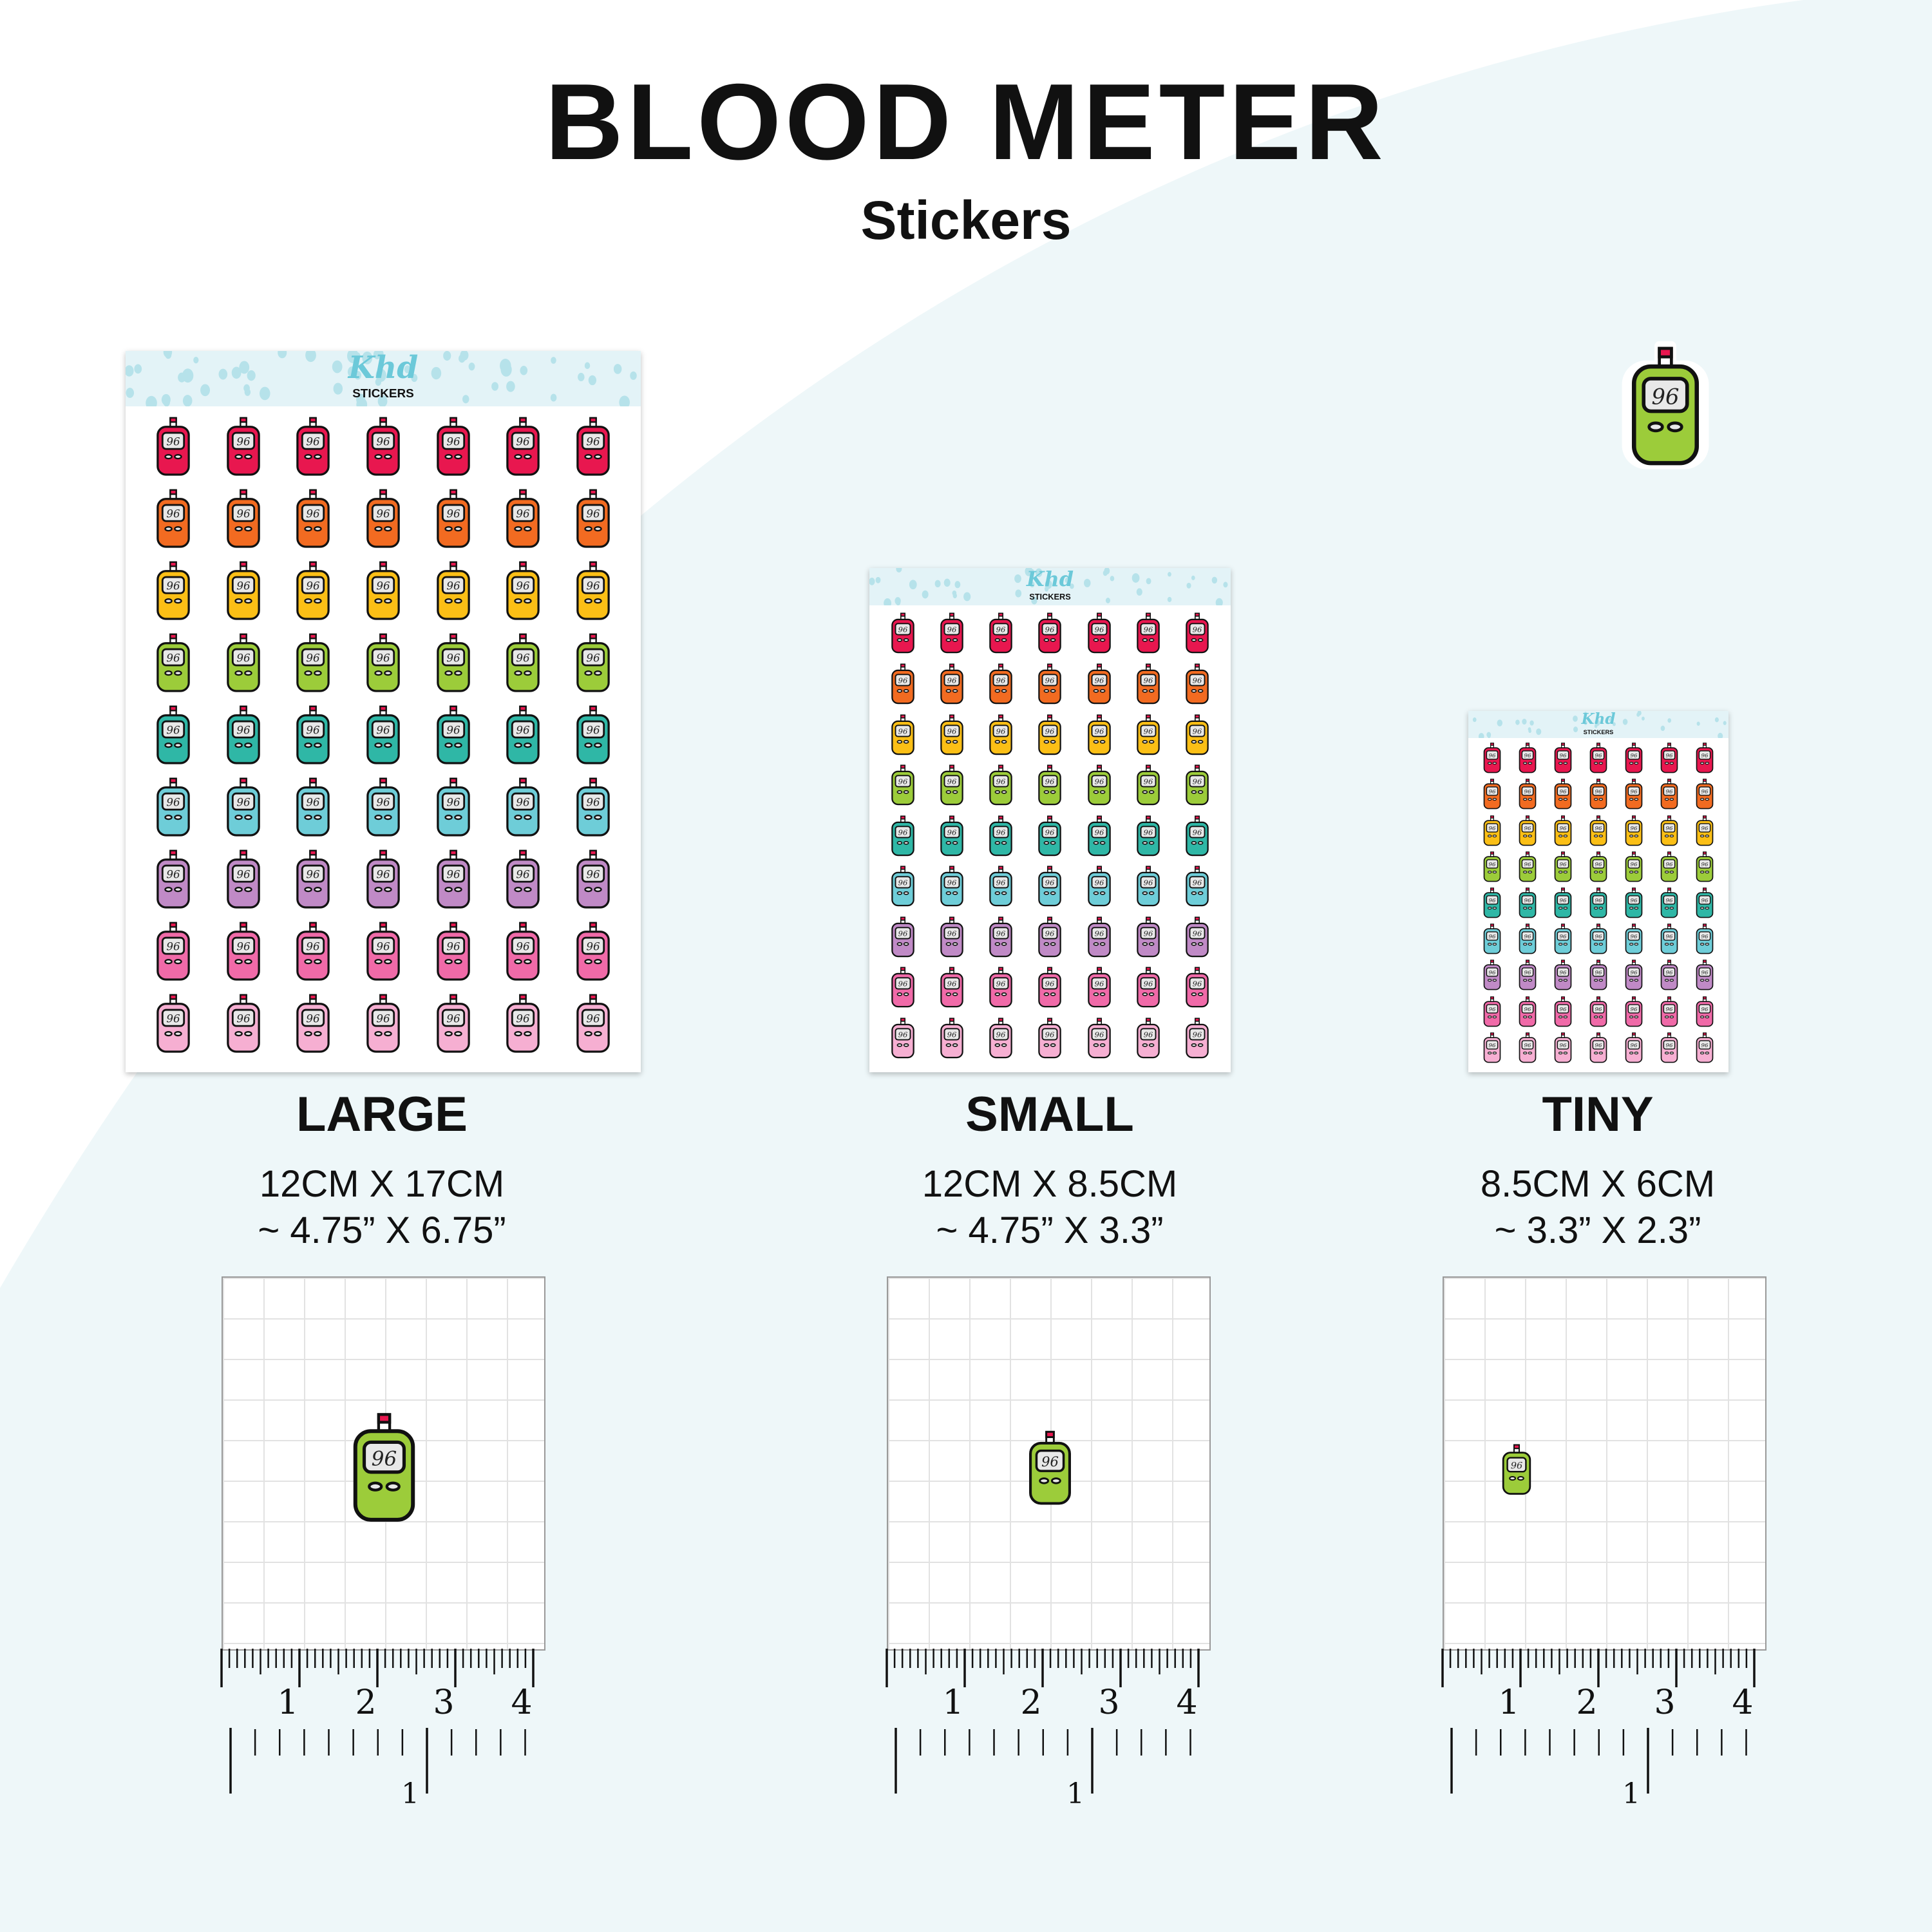 The width and height of the screenshot is (1932, 1932). Describe the element at coordinates (378, 1726) in the screenshot. I see `ruler-large: 1 2 3 4 1` at that location.